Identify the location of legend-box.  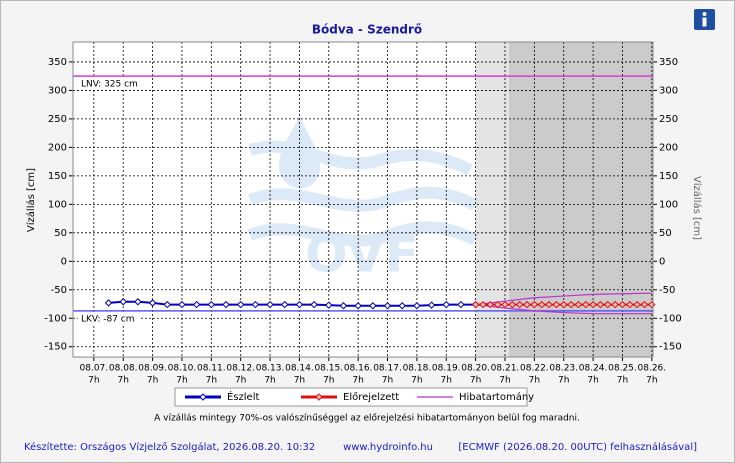
(351, 397).